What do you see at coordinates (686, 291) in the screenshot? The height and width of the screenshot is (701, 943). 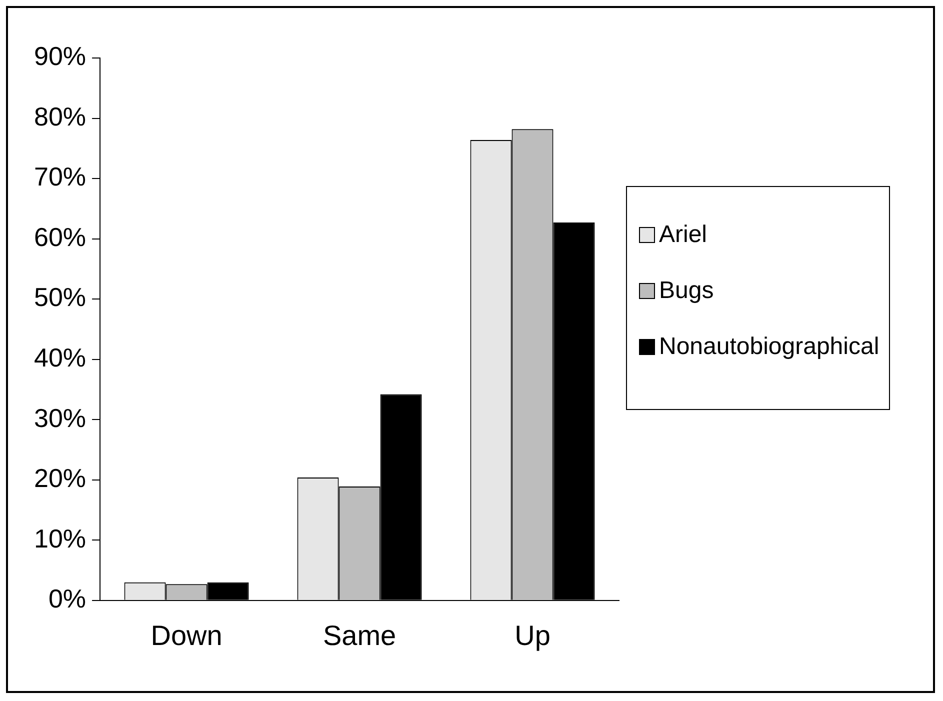 I see `legend-label: Bugs` at bounding box center [686, 291].